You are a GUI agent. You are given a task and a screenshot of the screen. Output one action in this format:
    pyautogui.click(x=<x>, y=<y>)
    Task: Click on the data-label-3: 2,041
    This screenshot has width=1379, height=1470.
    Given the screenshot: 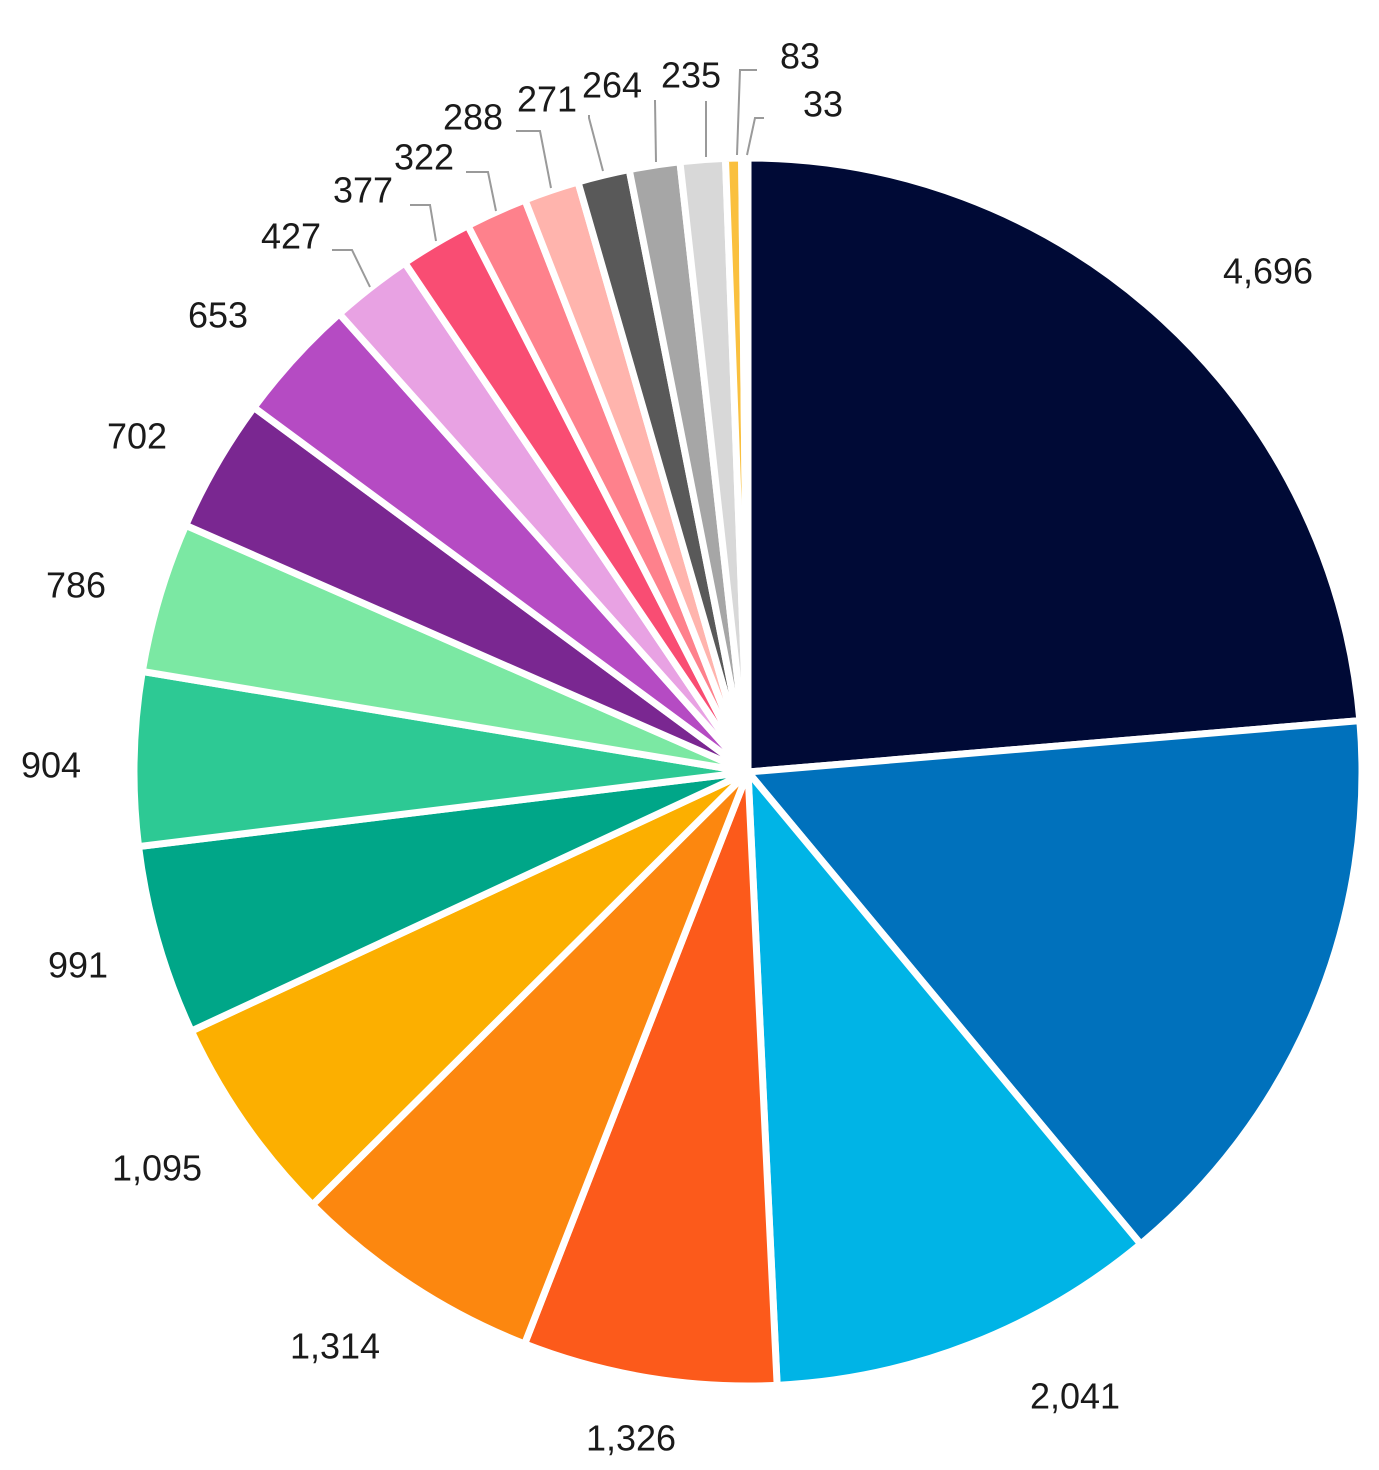 What is the action you would take?
    pyautogui.click(x=1075, y=1396)
    